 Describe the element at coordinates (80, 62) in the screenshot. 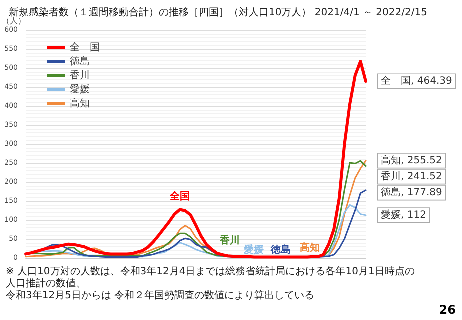

I see `legend-label: 徳島` at that location.